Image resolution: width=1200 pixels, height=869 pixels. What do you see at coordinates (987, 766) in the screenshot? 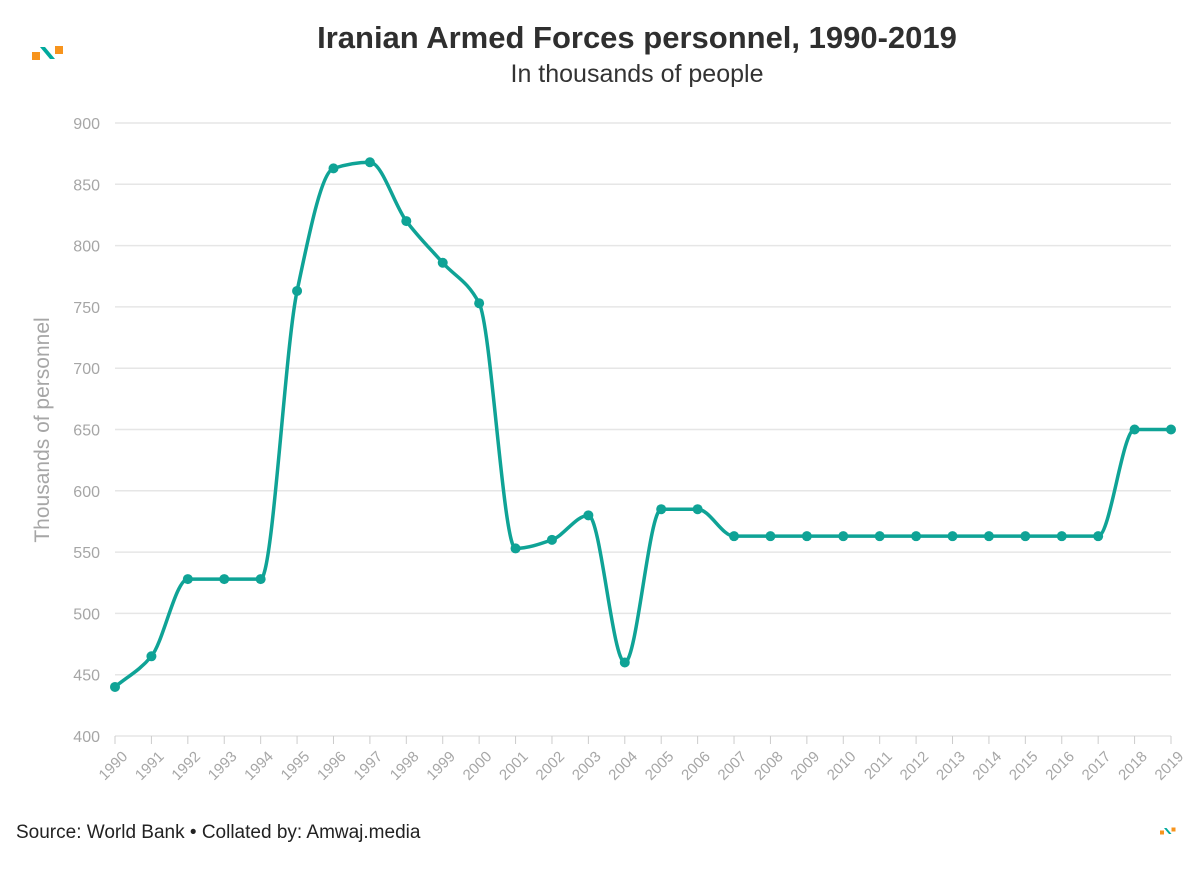
I see `x-tick-label: 2014` at bounding box center [987, 766].